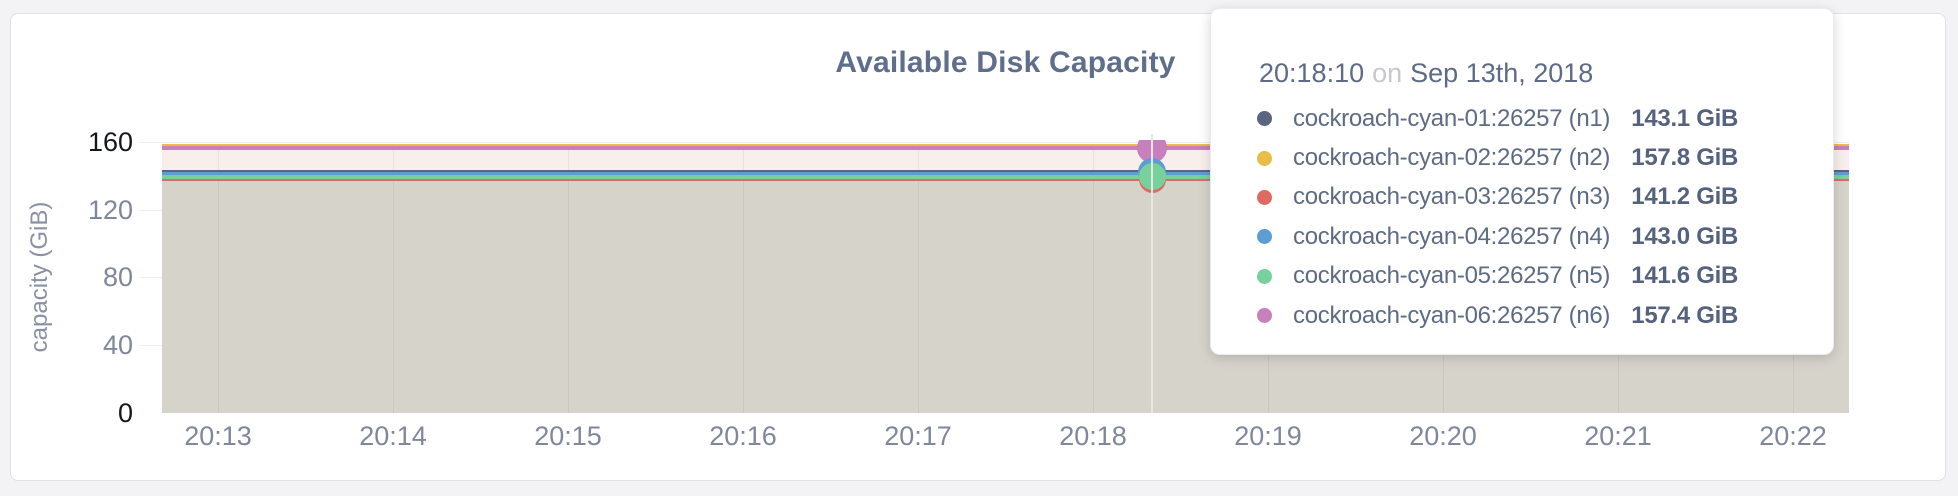  I want to click on series-dot-n1, so click(1264, 119).